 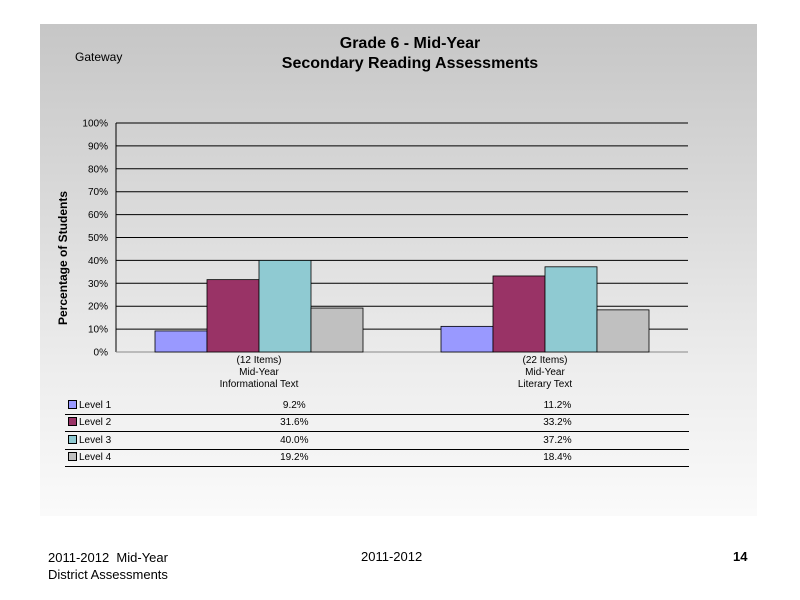 I want to click on footer-left-line2: District Assessments, so click(x=108, y=574).